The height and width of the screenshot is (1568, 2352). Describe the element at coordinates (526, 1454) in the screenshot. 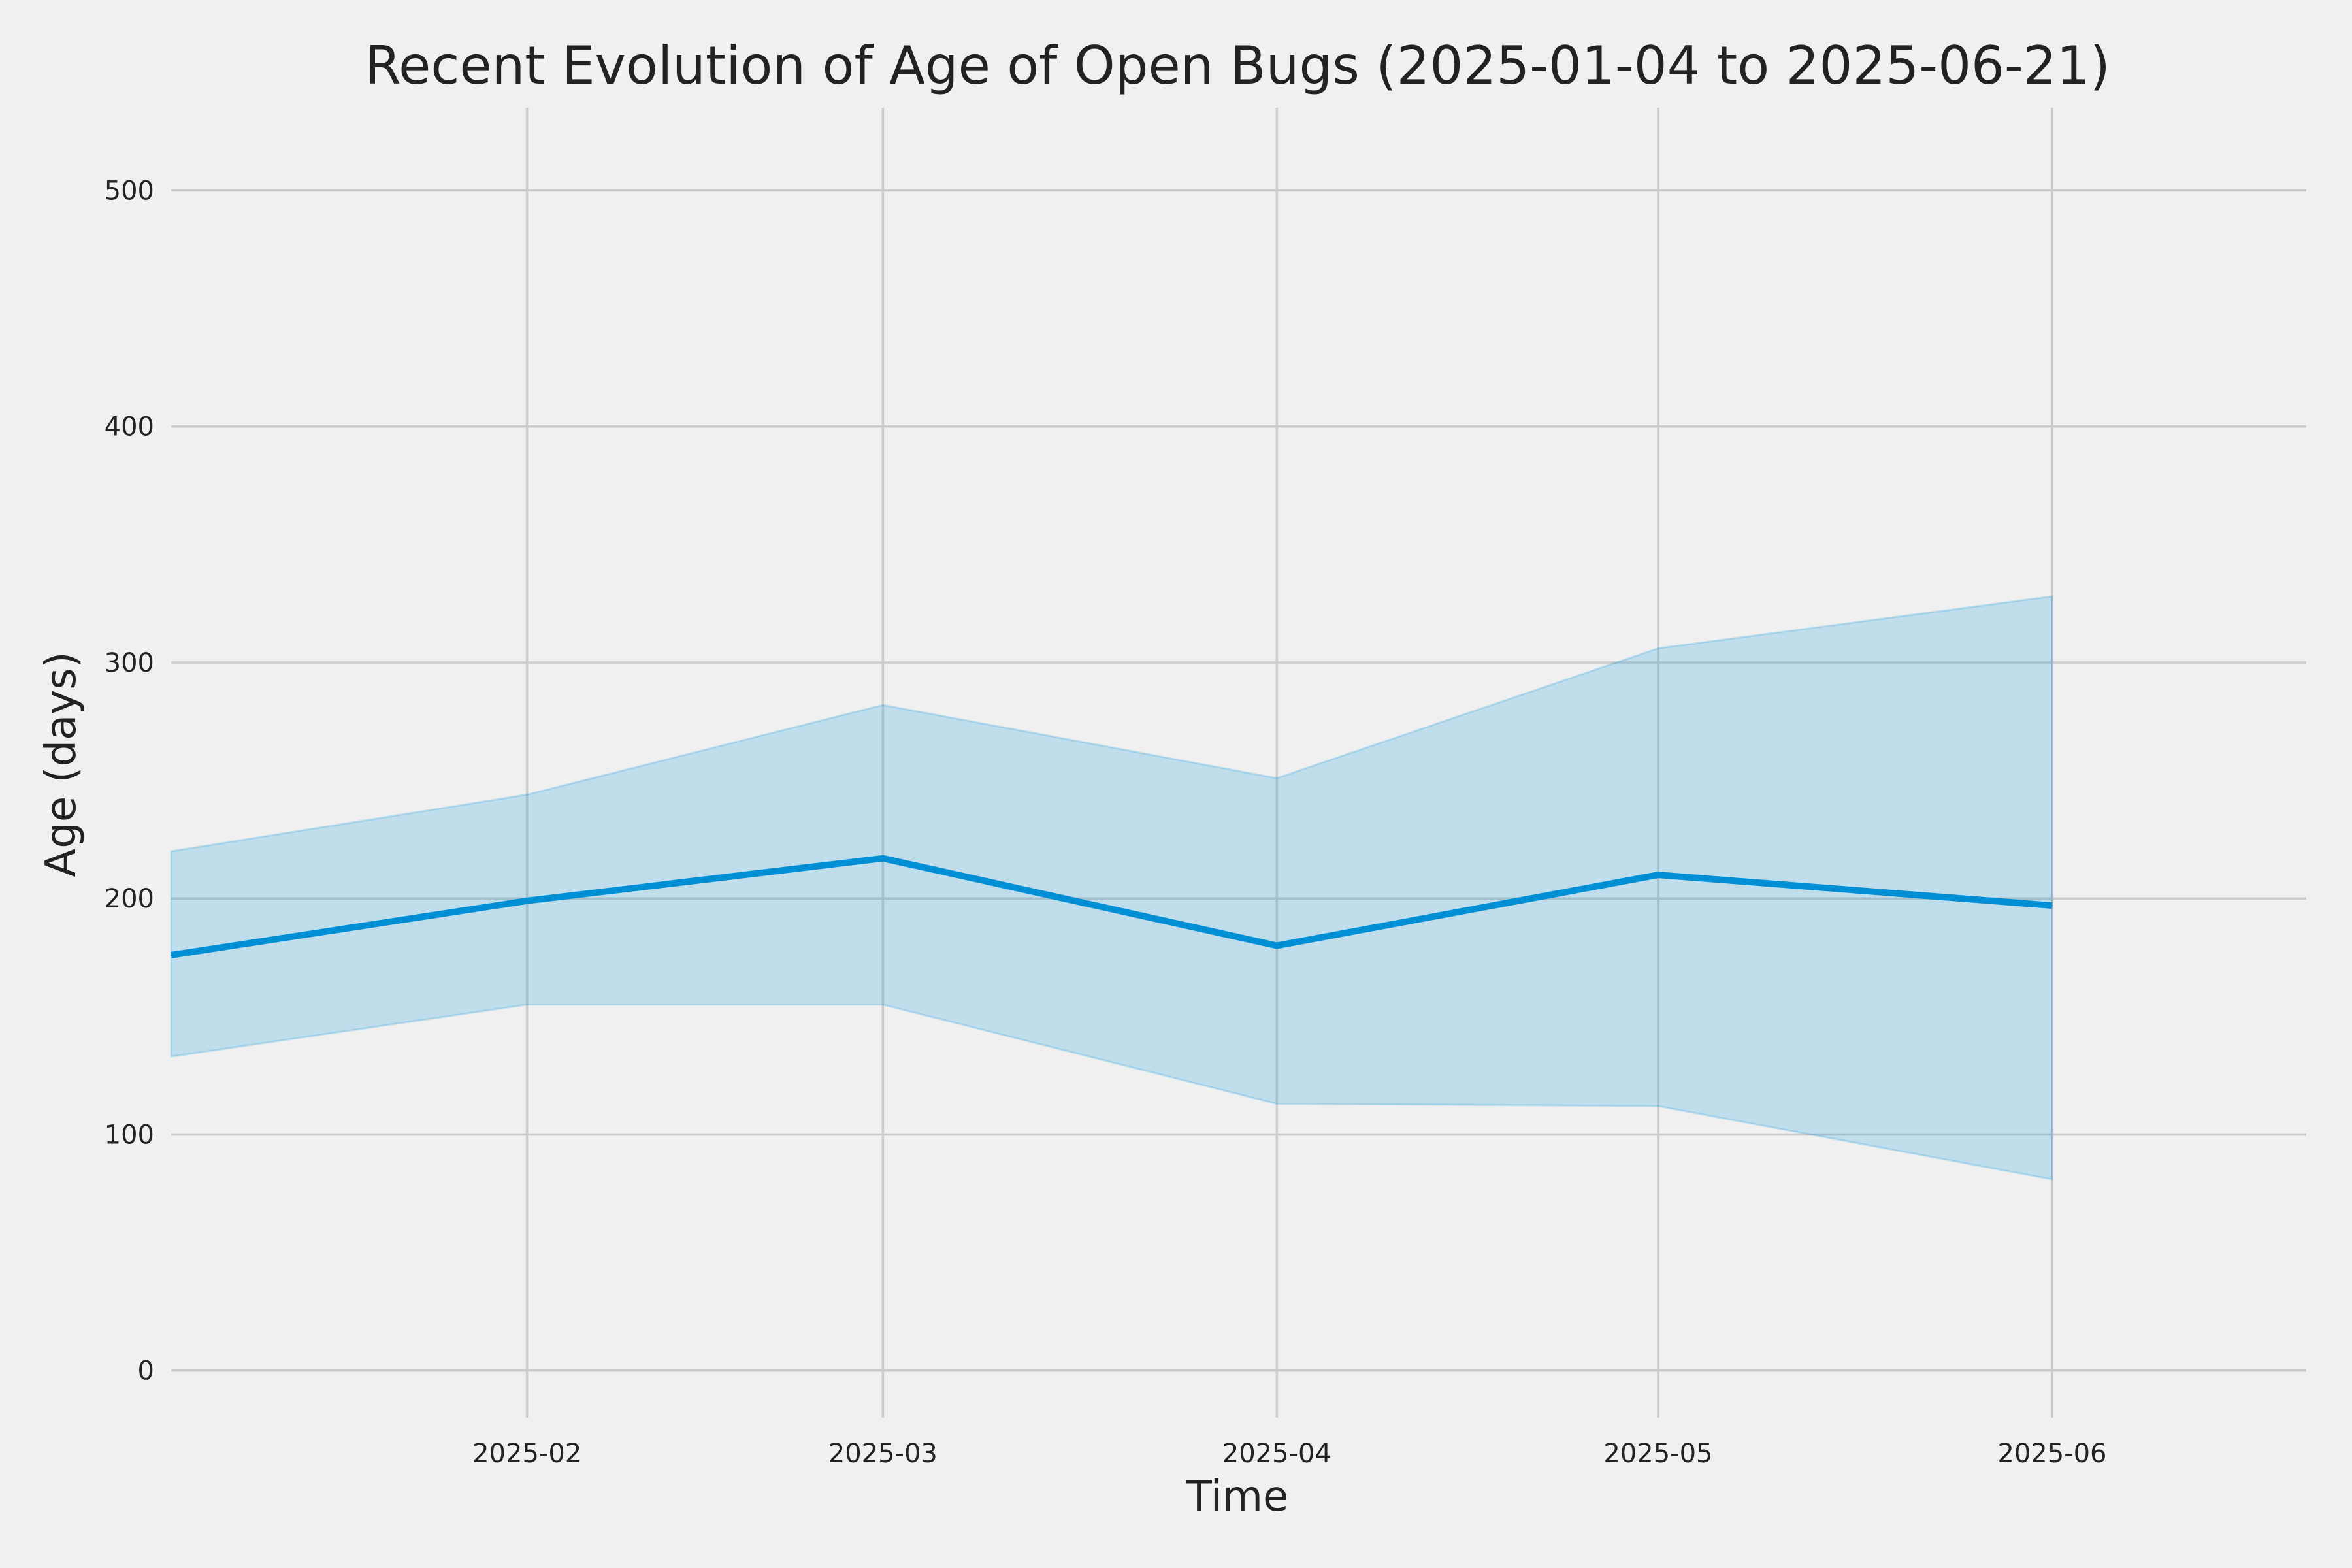

I see `x-tick-label: 2025-02` at that location.